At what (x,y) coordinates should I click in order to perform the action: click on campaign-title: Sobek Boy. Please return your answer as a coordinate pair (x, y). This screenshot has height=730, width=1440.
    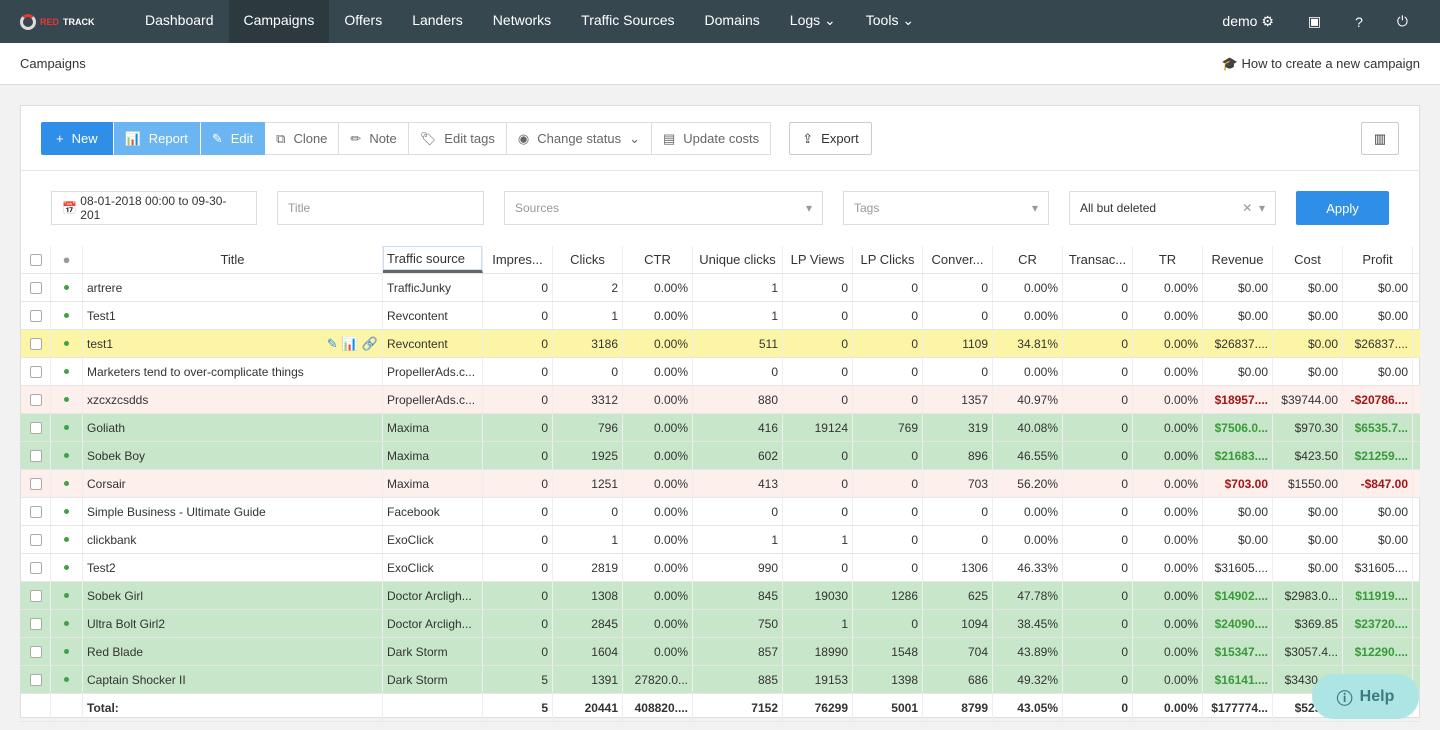
    Looking at the image, I should click on (233, 455).